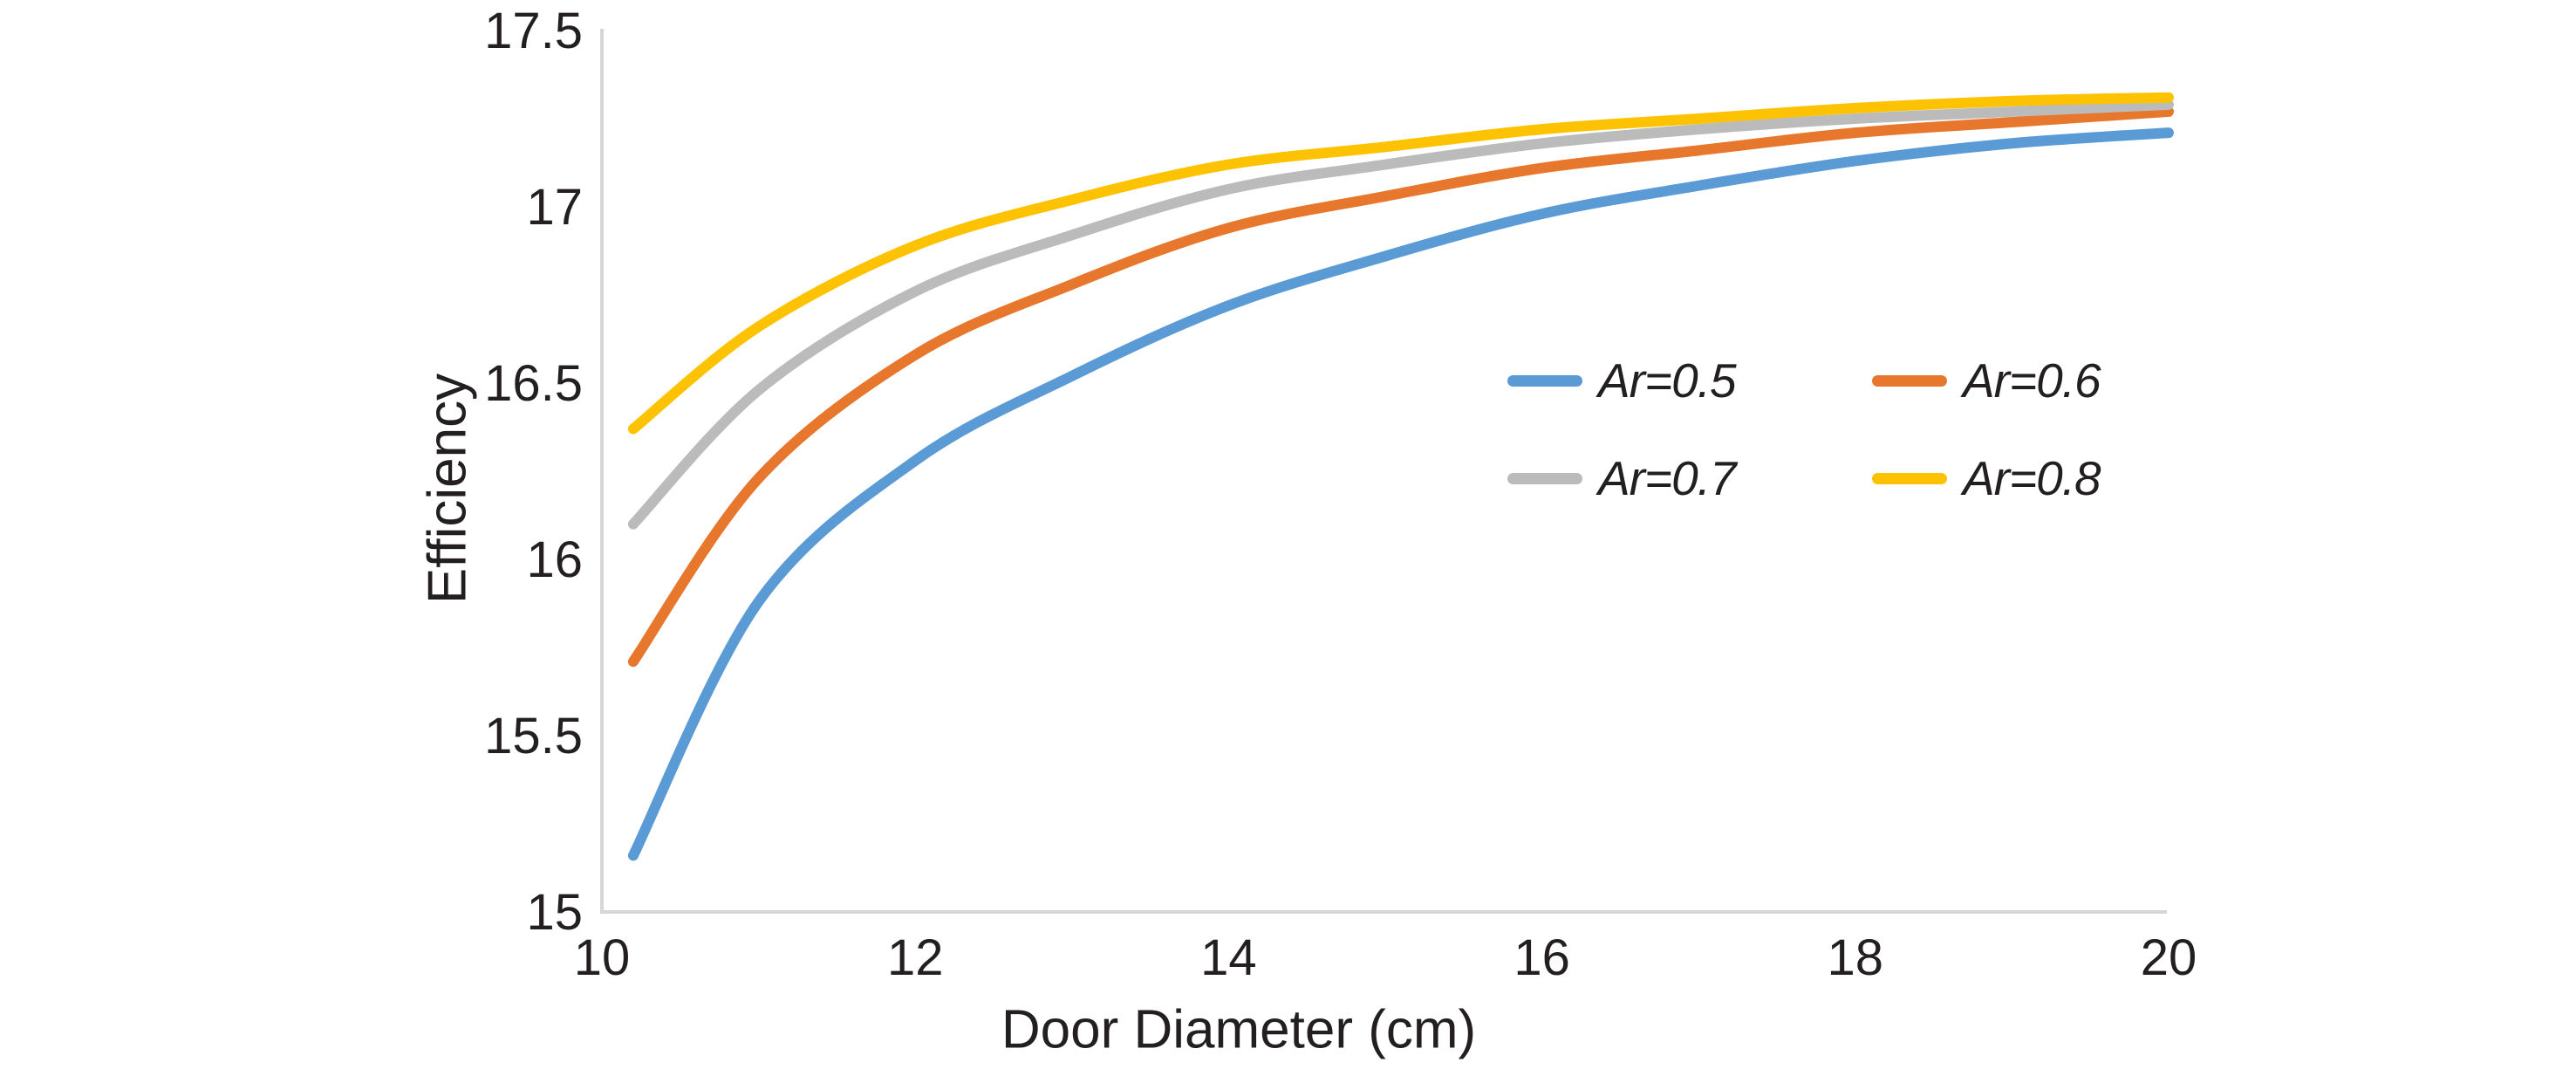 The width and height of the screenshot is (2576, 1076). I want to click on x-axis-title: Door Diameter (cm), so click(1239, 1029).